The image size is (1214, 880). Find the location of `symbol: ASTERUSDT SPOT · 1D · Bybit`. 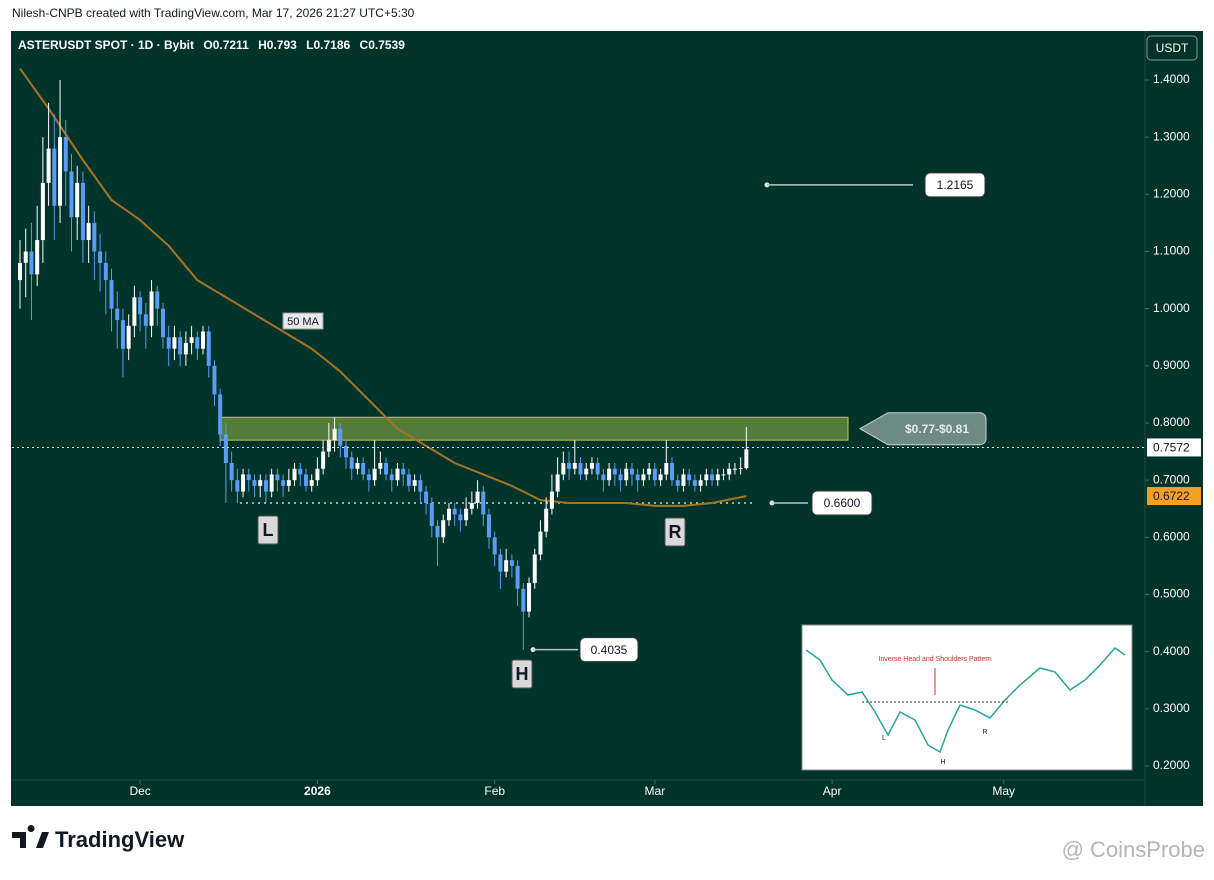

symbol: ASTERUSDT SPOT · 1D · Bybit is located at coordinates (106, 45).